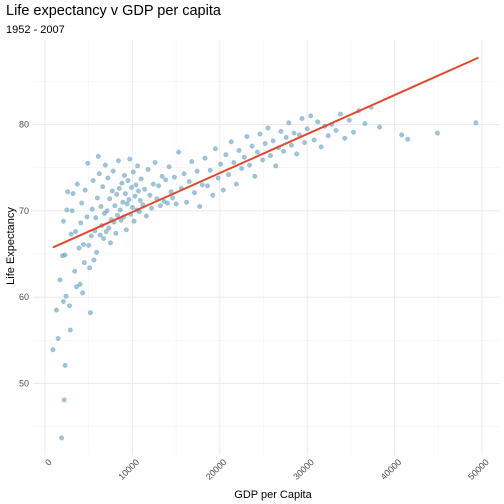  Describe the element at coordinates (24, 384) in the screenshot. I see `y-tick-label: 50` at that location.